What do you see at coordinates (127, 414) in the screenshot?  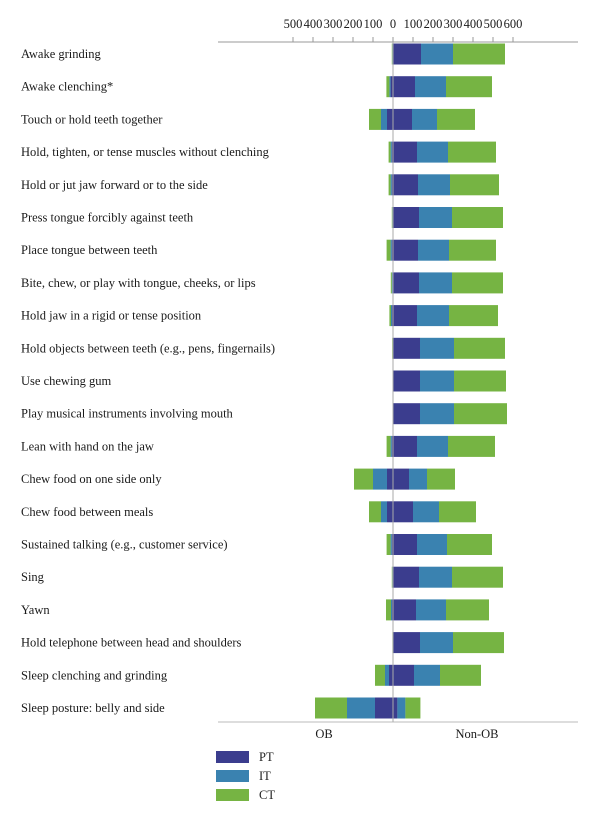 I see `category-label: Play musical instruments involving mouth` at bounding box center [127, 414].